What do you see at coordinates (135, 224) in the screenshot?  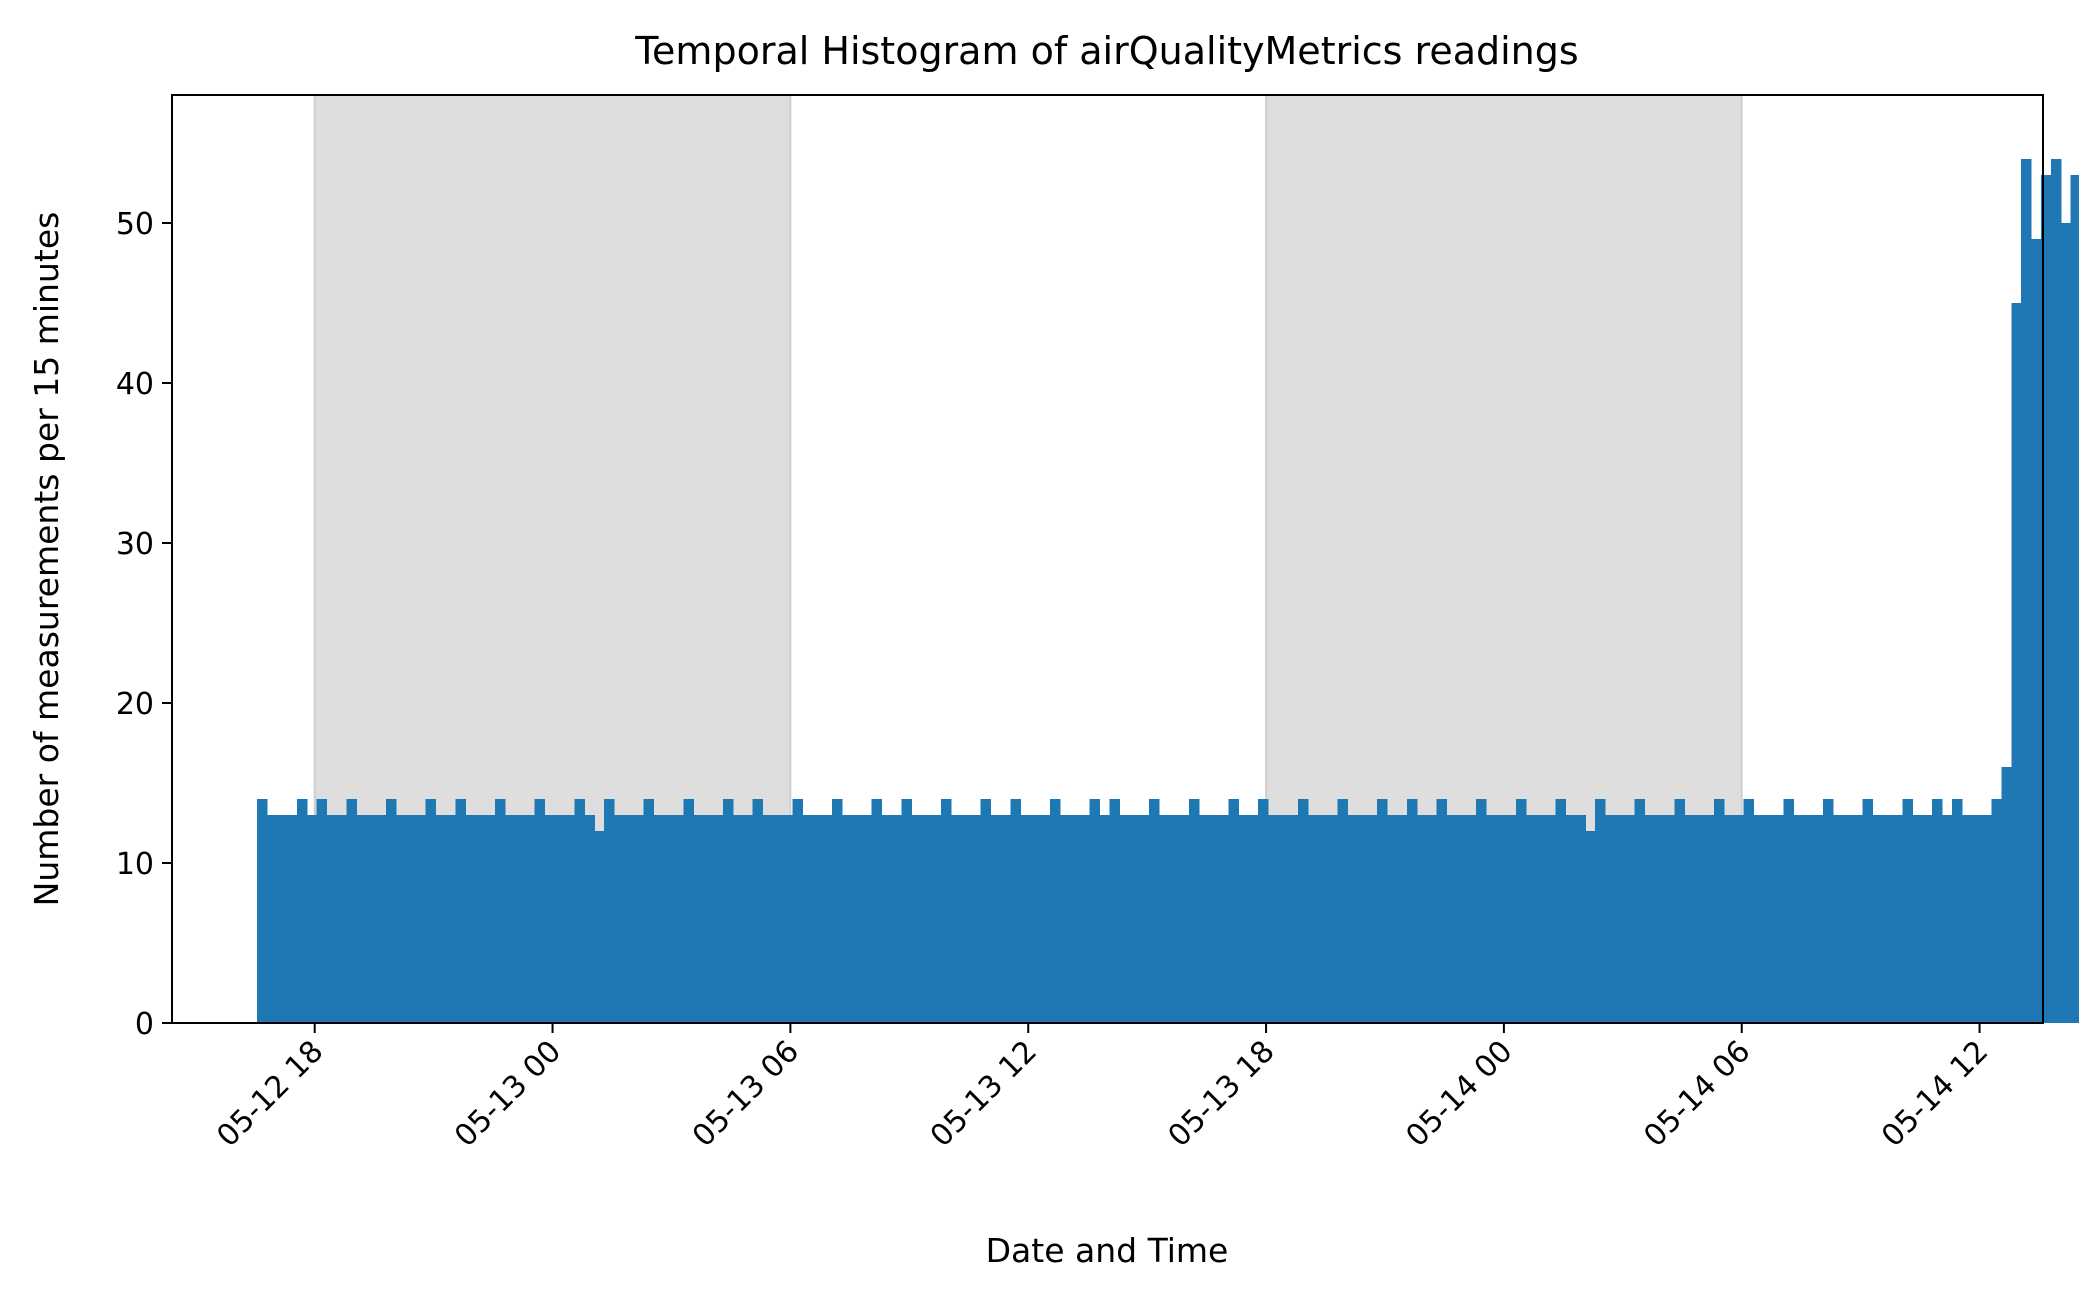 I see `y-tick-label: 50` at bounding box center [135, 224].